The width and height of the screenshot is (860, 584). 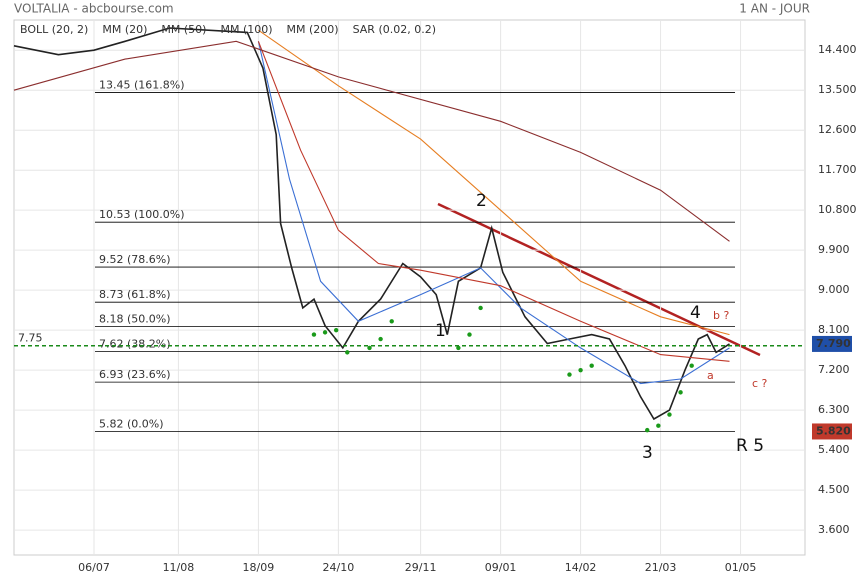 What do you see at coordinates (313, 29) in the screenshot?
I see `legend-item: MM (200)` at bounding box center [313, 29].